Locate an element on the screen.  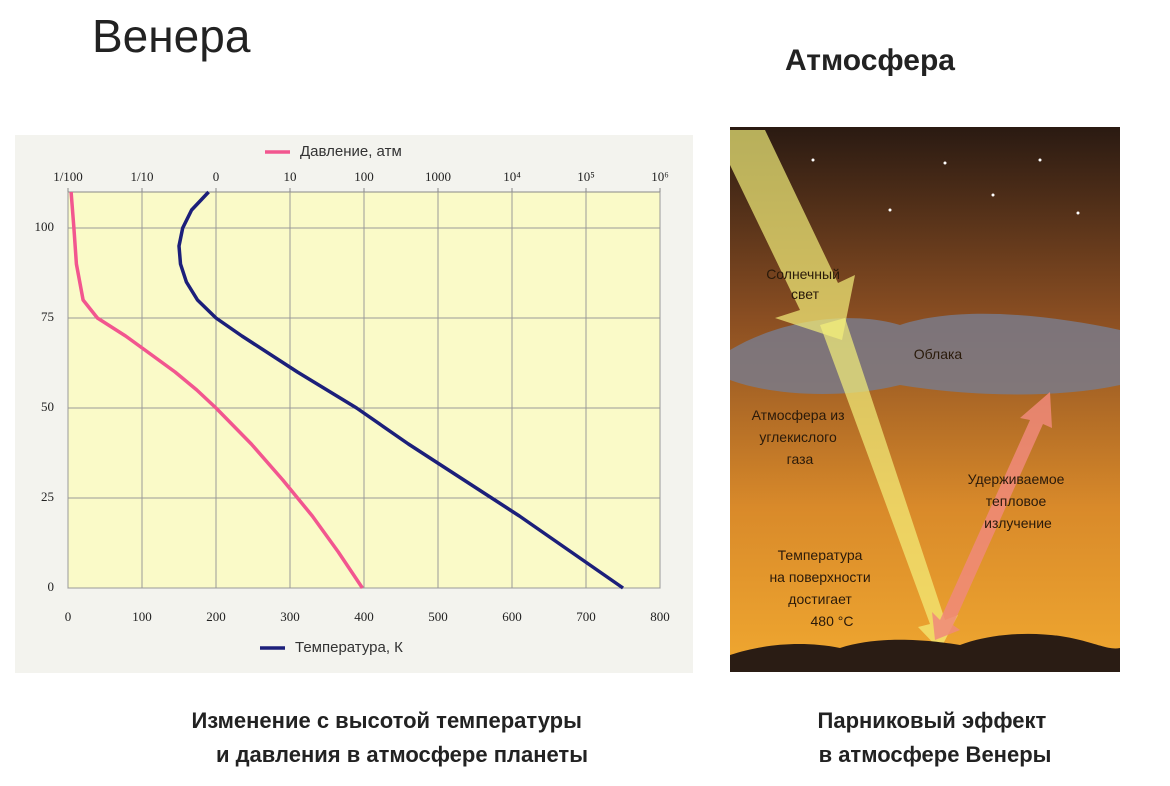
heat-arrow is located at coordinates (992, 516).